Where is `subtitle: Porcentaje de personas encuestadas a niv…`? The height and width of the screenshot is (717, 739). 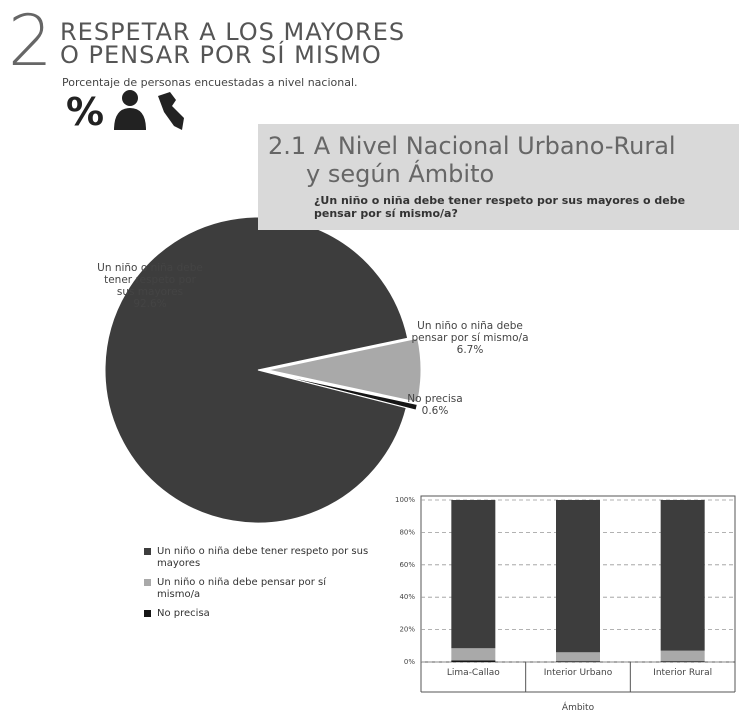
subtitle: Porcentaje de personas encuestadas a niv… is located at coordinates (210, 82).